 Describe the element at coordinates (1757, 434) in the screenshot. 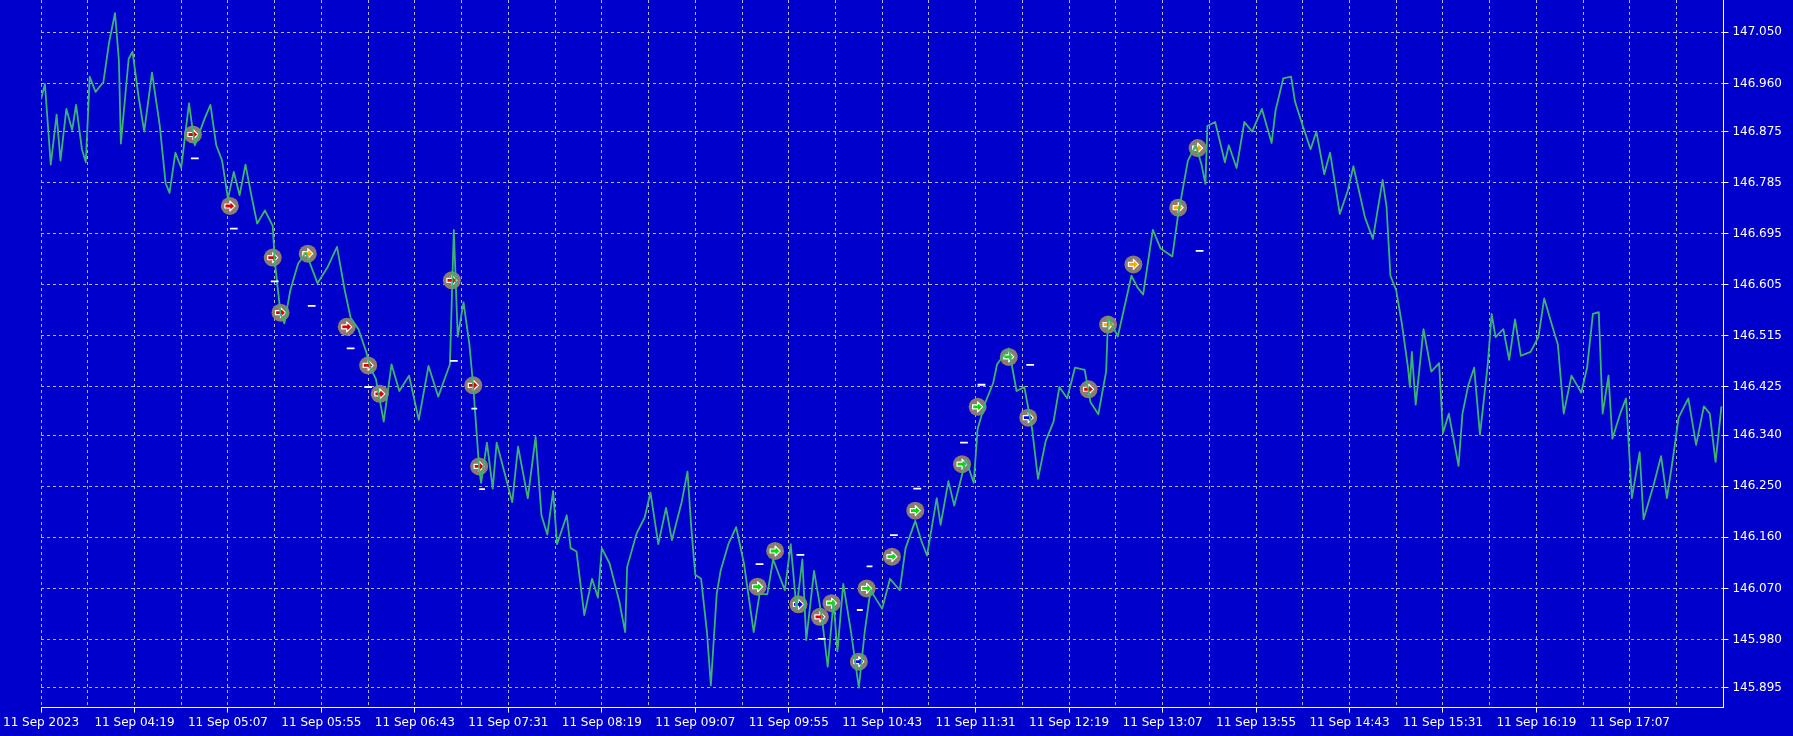

I see `y-tick-label: 146.340` at that location.